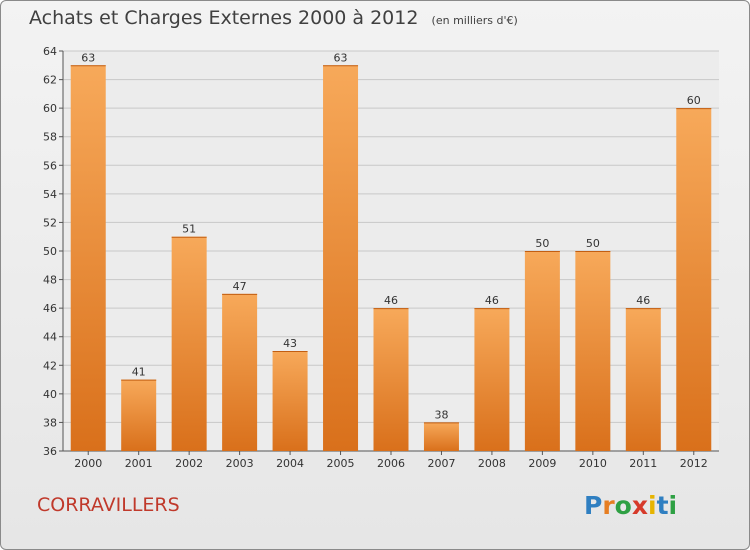 The width and height of the screenshot is (750, 550). Describe the element at coordinates (542, 243) in the screenshot. I see `value-label-2009: 50` at that location.